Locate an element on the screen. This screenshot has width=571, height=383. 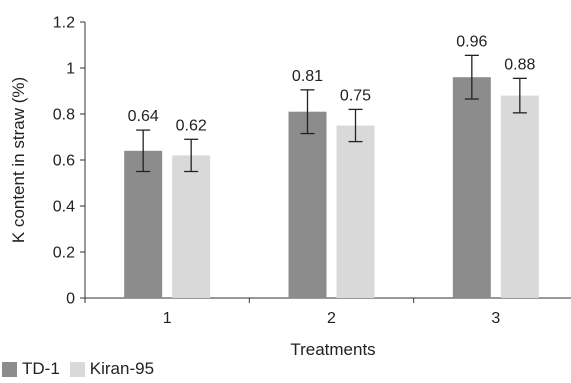
y-axis: 0 0.2 0.4 0.6 0.8 1 1.2 is located at coordinates (69, 161).